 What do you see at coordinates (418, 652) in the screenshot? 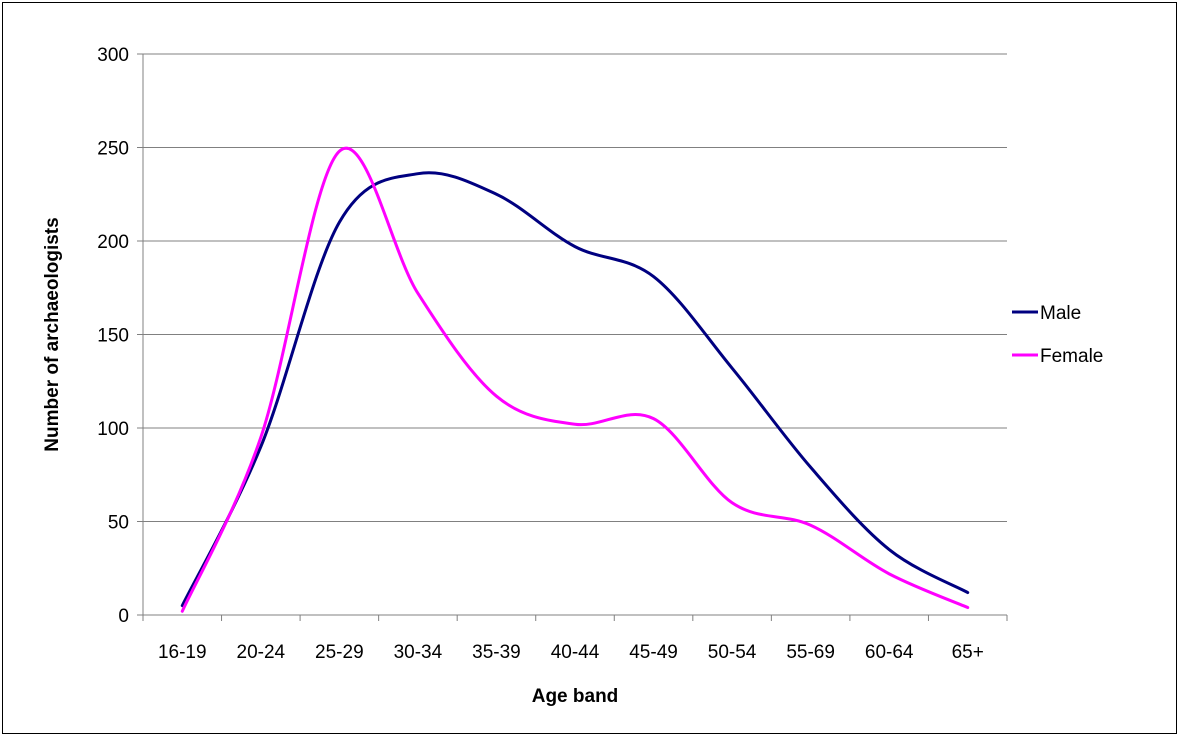
I see `x-tick-label: 30-34` at bounding box center [418, 652].